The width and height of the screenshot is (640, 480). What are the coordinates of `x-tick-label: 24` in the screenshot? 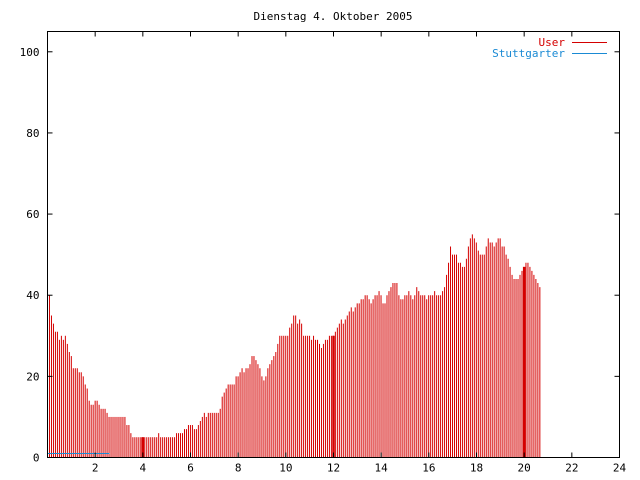 It's located at (620, 468).